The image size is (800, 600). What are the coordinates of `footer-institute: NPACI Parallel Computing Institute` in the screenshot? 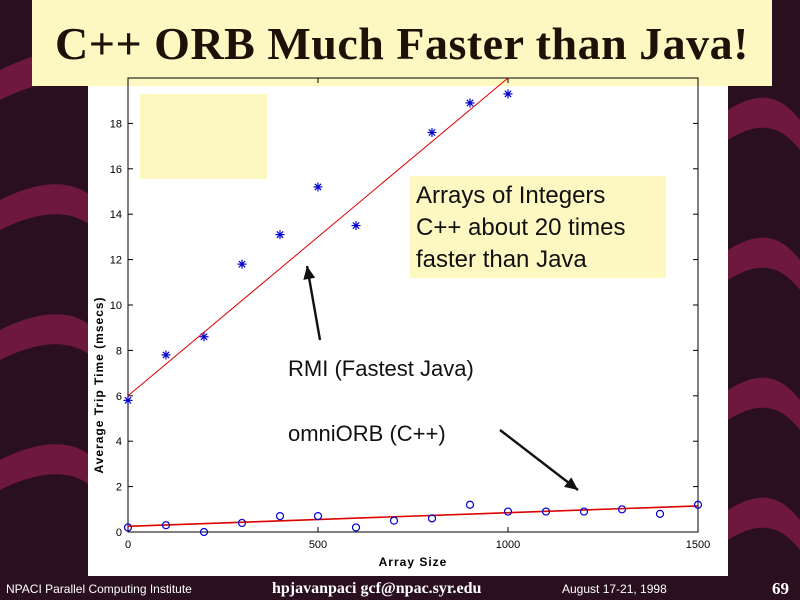 It's located at (99, 589).